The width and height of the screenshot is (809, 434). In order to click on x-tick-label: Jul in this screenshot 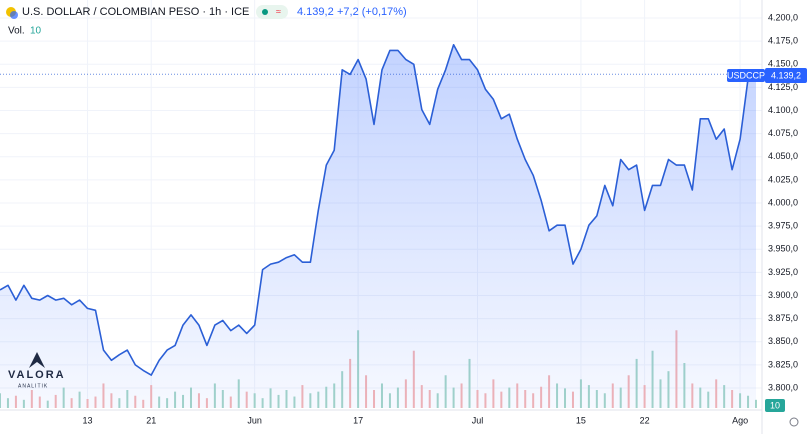, I will do `click(478, 420)`.